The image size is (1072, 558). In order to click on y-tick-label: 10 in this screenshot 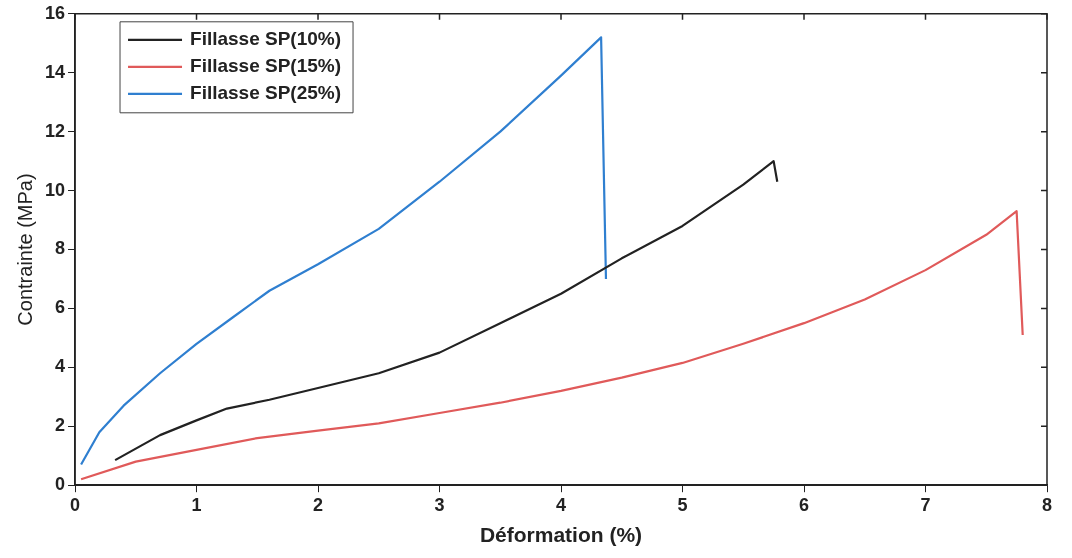, I will do `click(55, 189)`.